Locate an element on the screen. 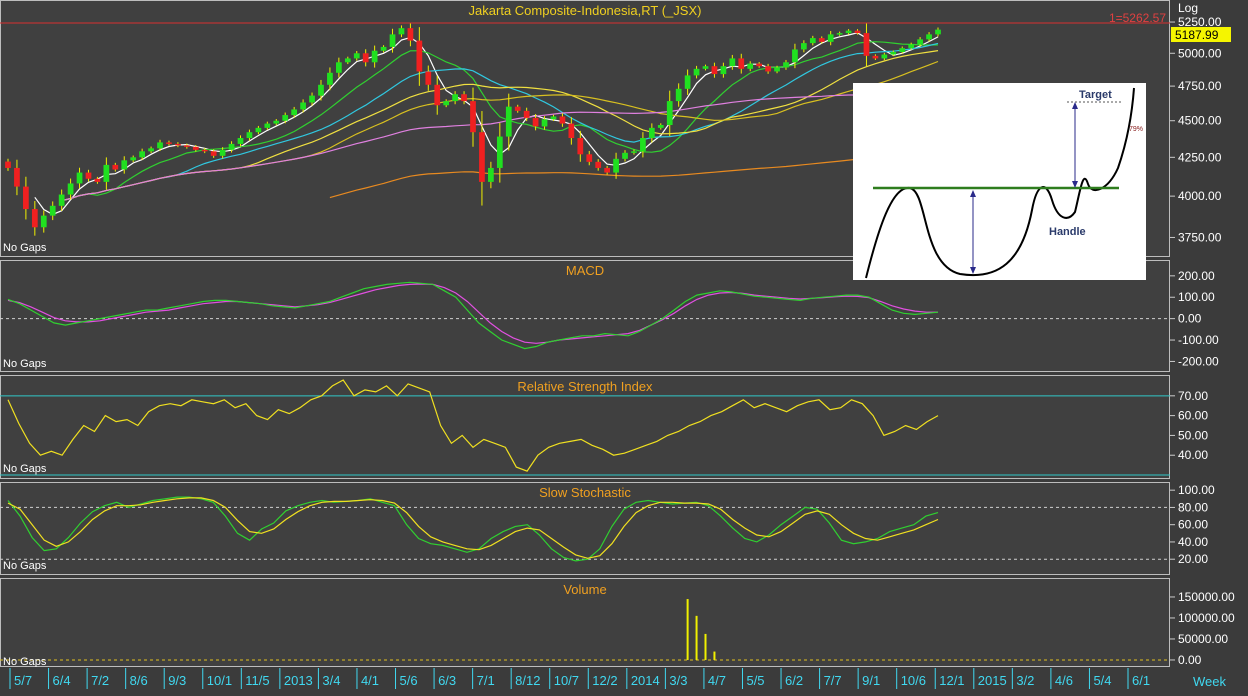 The height and width of the screenshot is (696, 1248). volume-bar is located at coordinates (705, 646).